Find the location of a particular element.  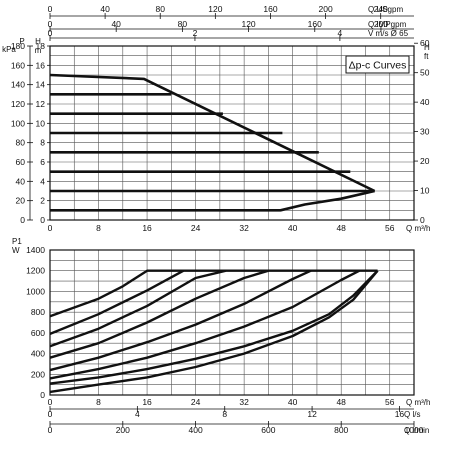

power-tick-label: 1200 is located at coordinates (35, 271).